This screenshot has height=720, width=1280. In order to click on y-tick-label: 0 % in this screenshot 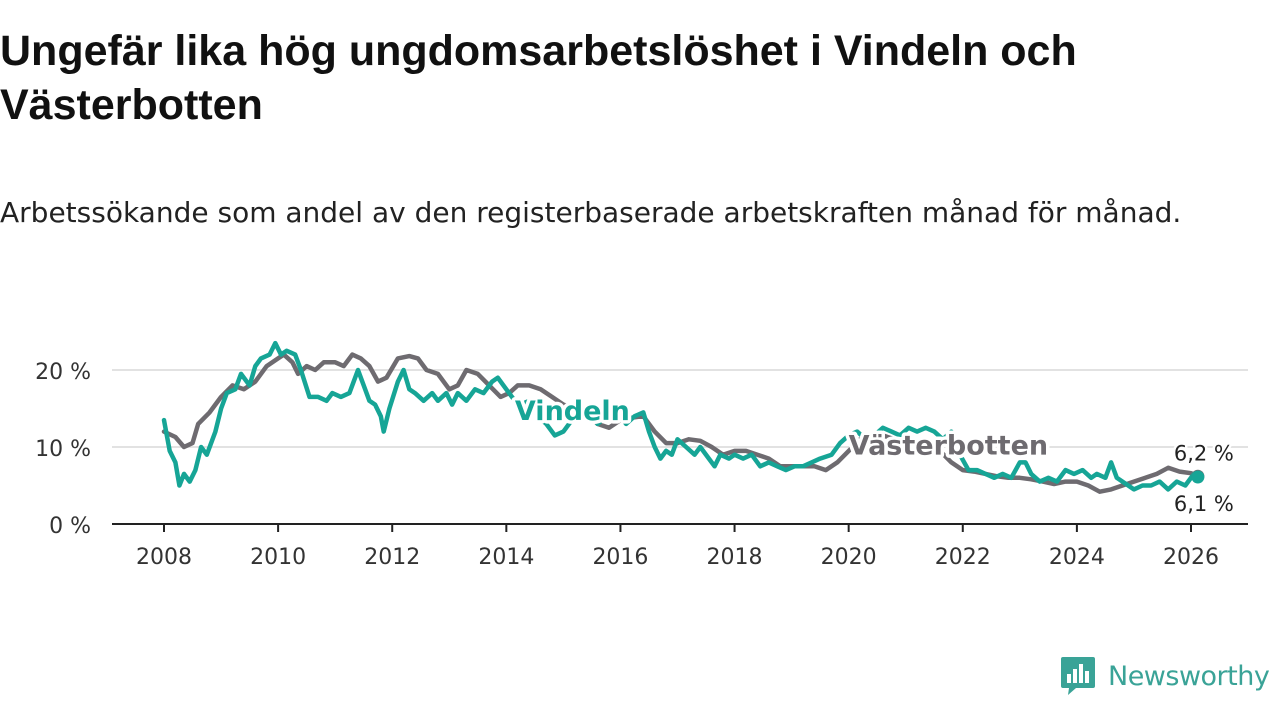, I will do `click(70, 526)`.